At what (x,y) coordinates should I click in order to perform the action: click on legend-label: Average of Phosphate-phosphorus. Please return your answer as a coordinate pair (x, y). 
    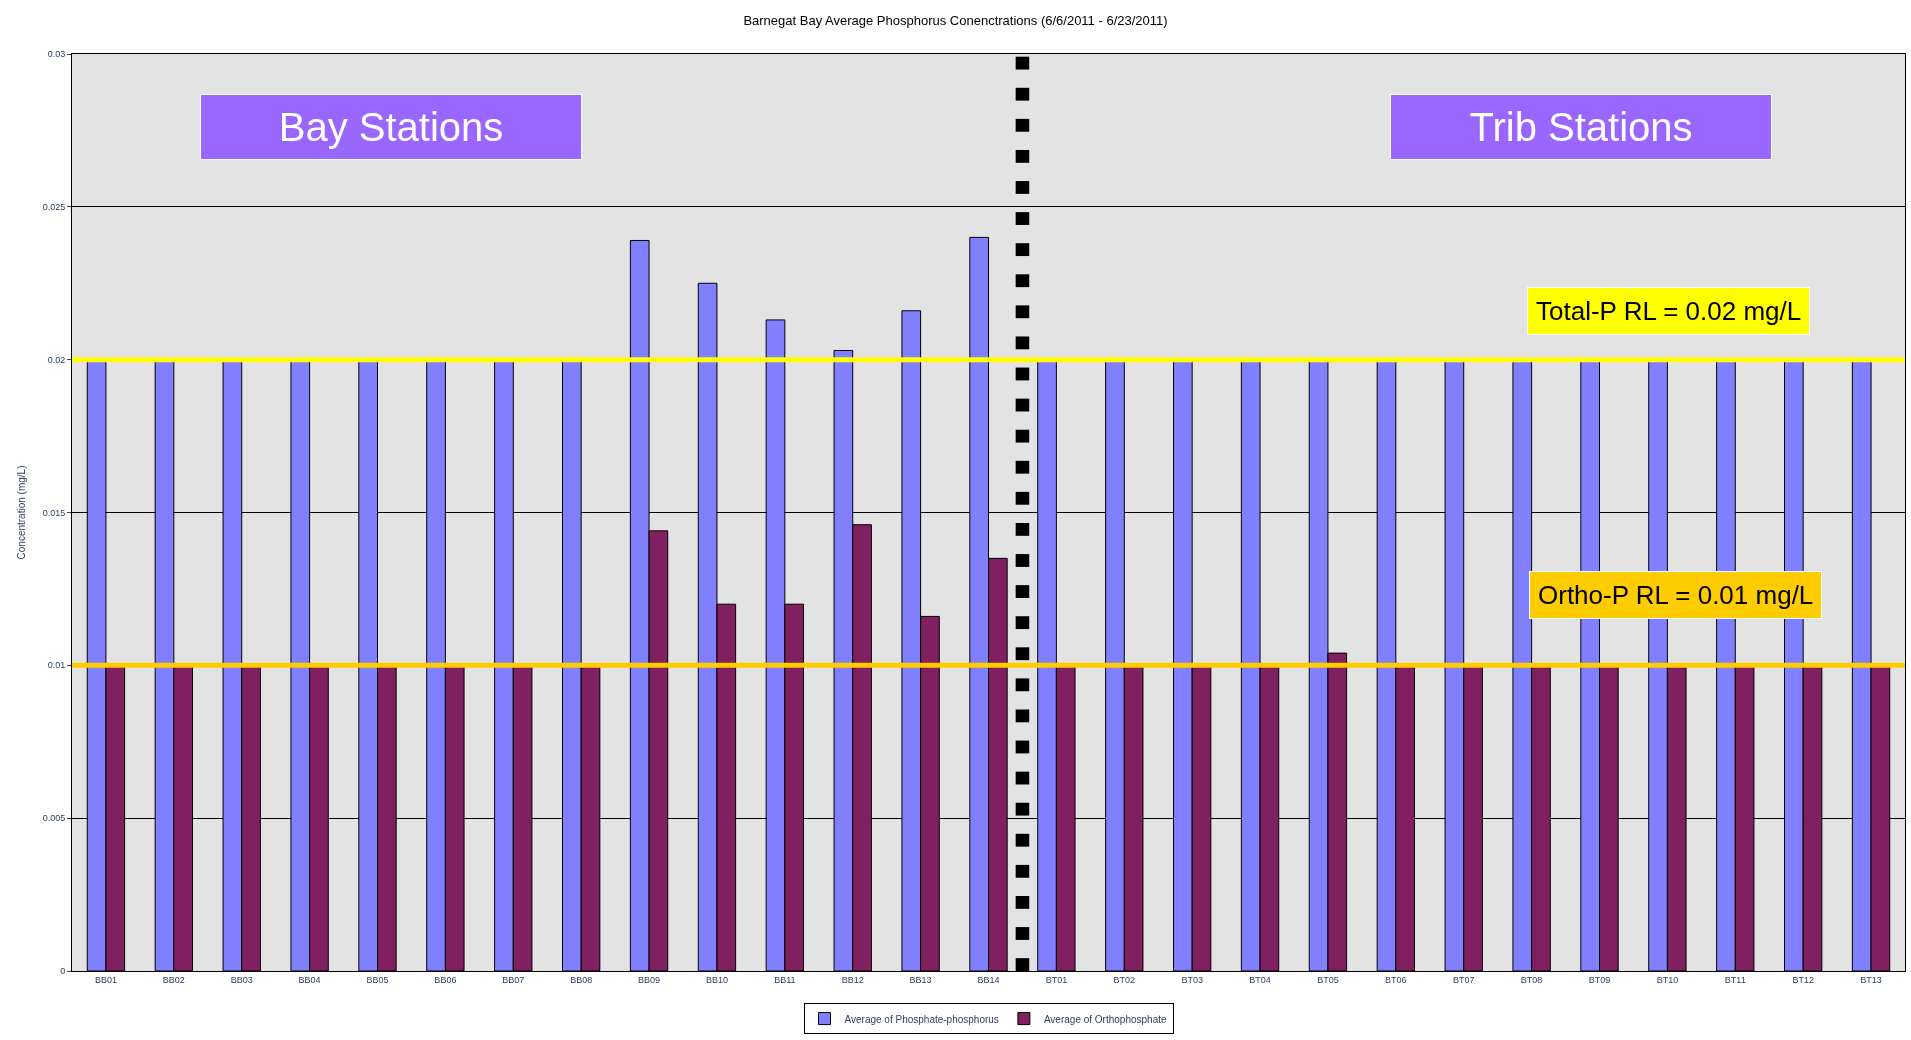
    Looking at the image, I should click on (921, 1019).